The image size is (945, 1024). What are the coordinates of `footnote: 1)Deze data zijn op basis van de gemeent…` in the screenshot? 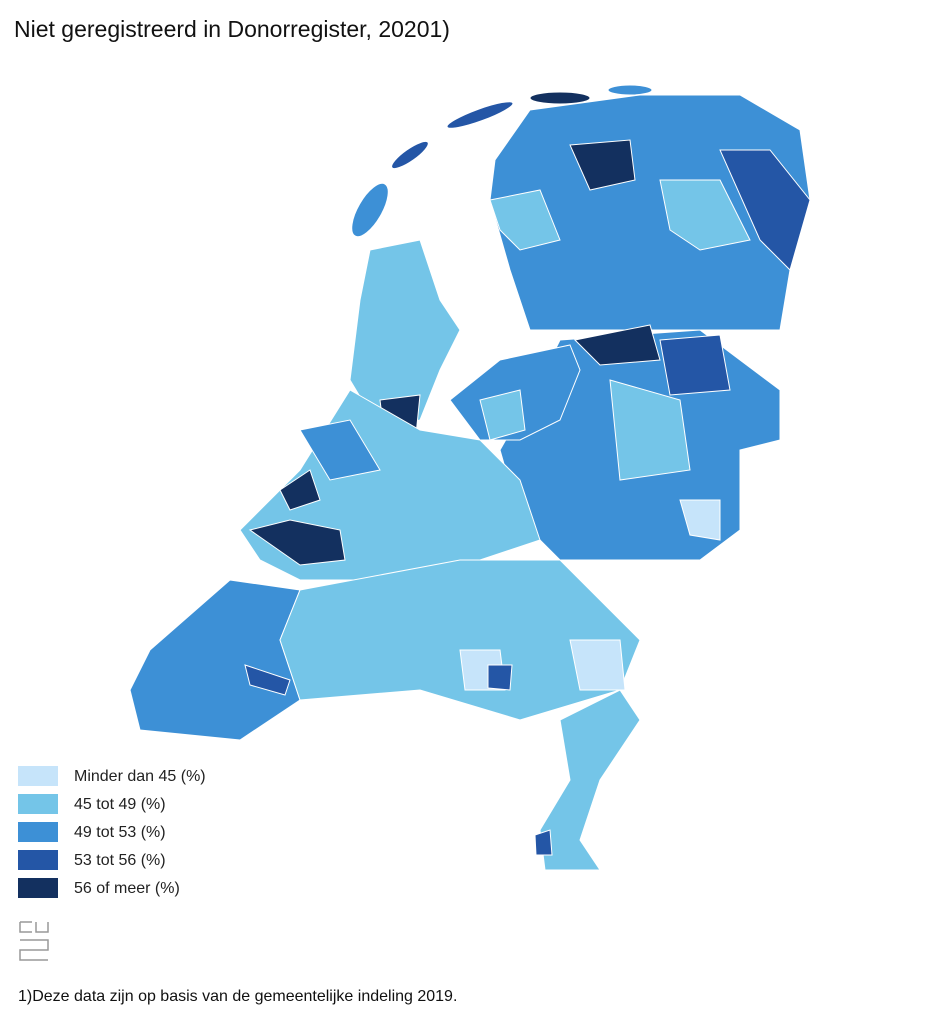 It's located at (238, 996).